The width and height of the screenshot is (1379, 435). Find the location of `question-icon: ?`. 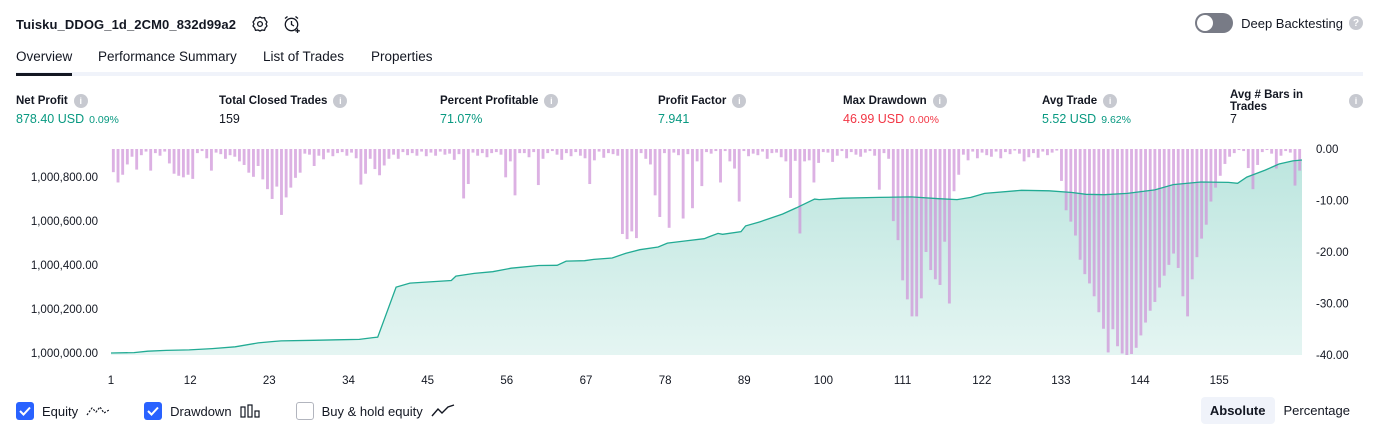

question-icon: ? is located at coordinates (1356, 23).